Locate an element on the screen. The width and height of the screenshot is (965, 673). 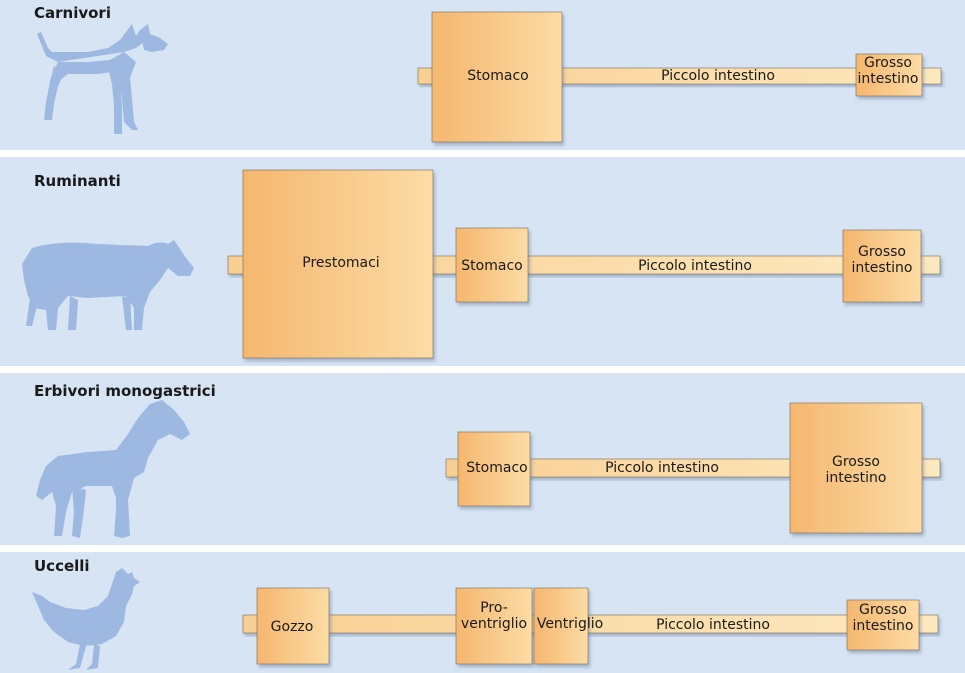
intestinal-tube is located at coordinates (590, 624).